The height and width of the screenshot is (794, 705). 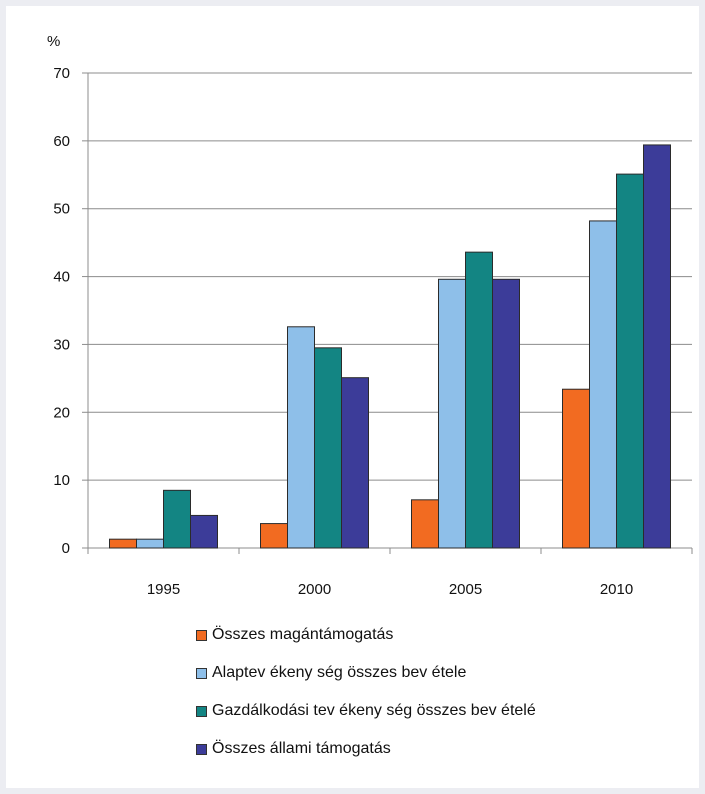 I want to click on y-tick-label: 10, so click(x=61, y=480).